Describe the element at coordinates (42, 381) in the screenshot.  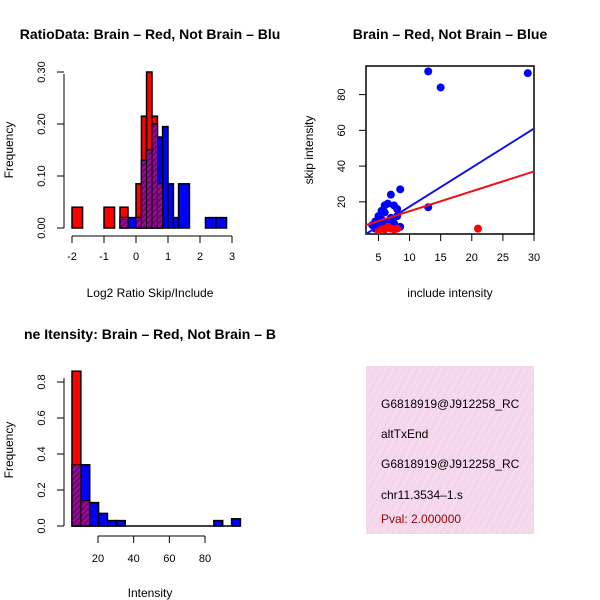
I see `panel3-ytick-label-4: 0.8` at that location.